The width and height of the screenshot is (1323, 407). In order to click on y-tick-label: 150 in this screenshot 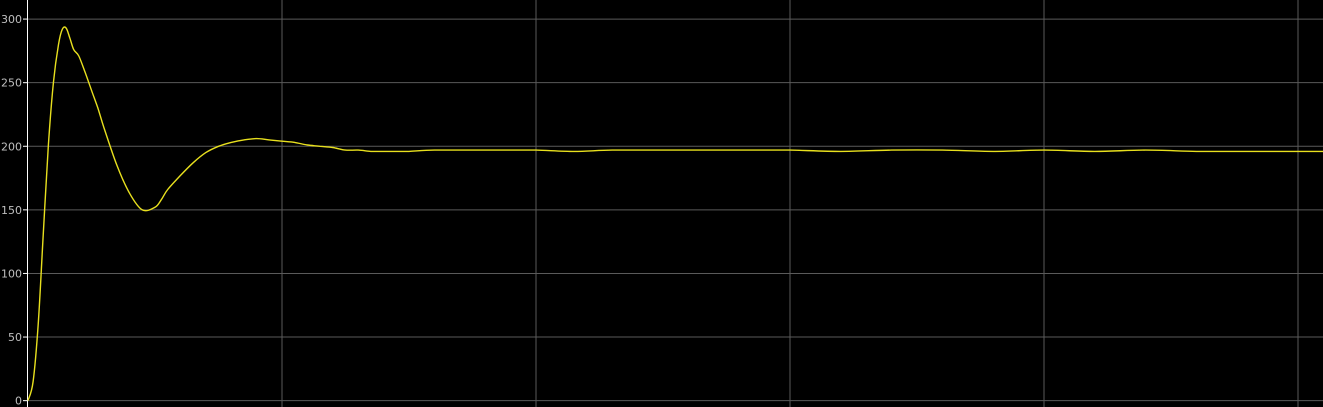, I will do `click(11, 210)`.